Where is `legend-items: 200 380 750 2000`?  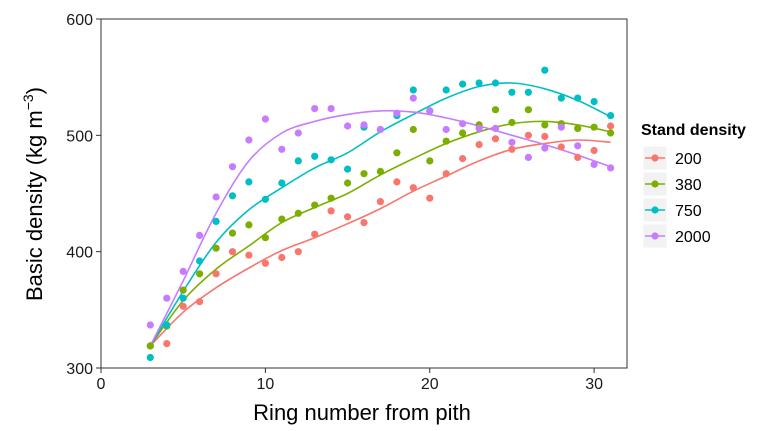 legend-items: 200 380 750 2000 is located at coordinates (676, 197).